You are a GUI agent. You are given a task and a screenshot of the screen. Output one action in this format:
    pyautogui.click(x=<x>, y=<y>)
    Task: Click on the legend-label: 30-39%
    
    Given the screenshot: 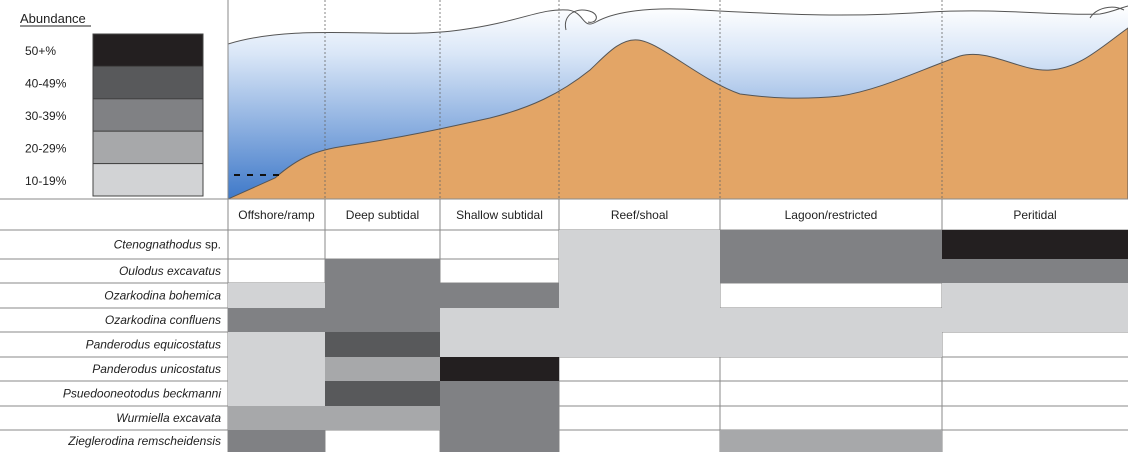 What is the action you would take?
    pyautogui.click(x=46, y=116)
    